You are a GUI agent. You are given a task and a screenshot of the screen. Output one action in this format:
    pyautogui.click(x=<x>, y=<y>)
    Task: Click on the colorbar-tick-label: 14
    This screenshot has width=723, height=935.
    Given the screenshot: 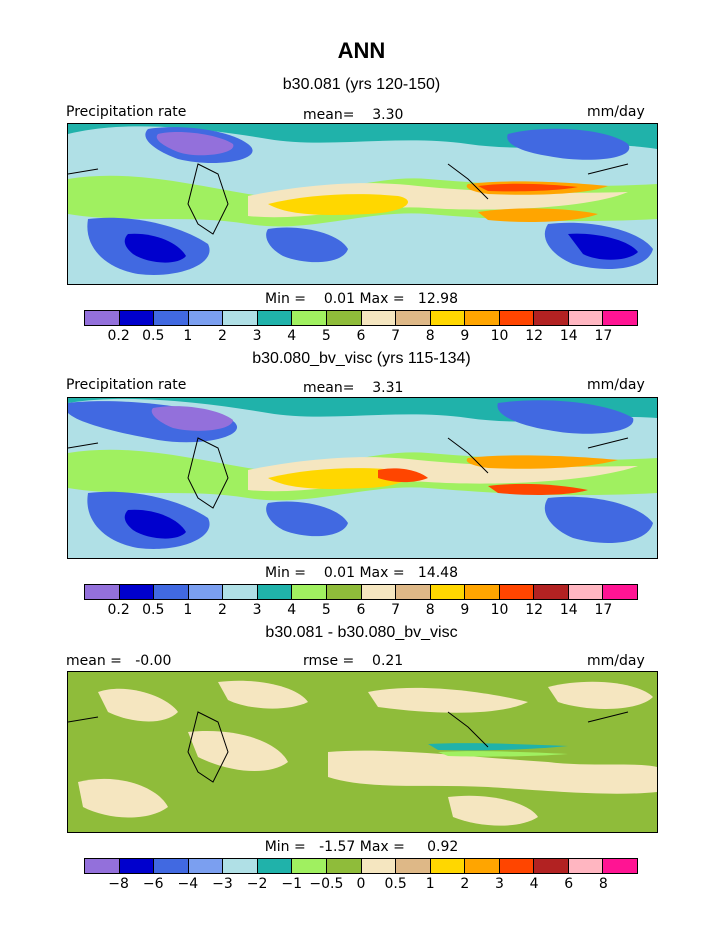 What is the action you would take?
    pyautogui.click(x=568, y=610)
    